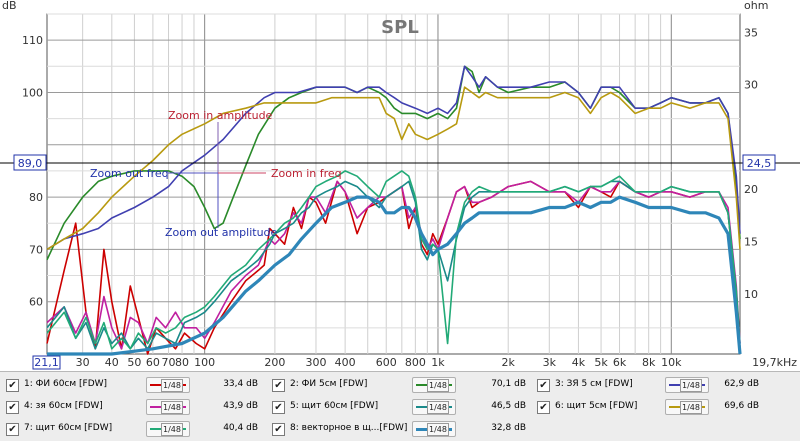 The width and height of the screenshot is (800, 441). I want to click on x-tick-label: 30, so click(83, 362).